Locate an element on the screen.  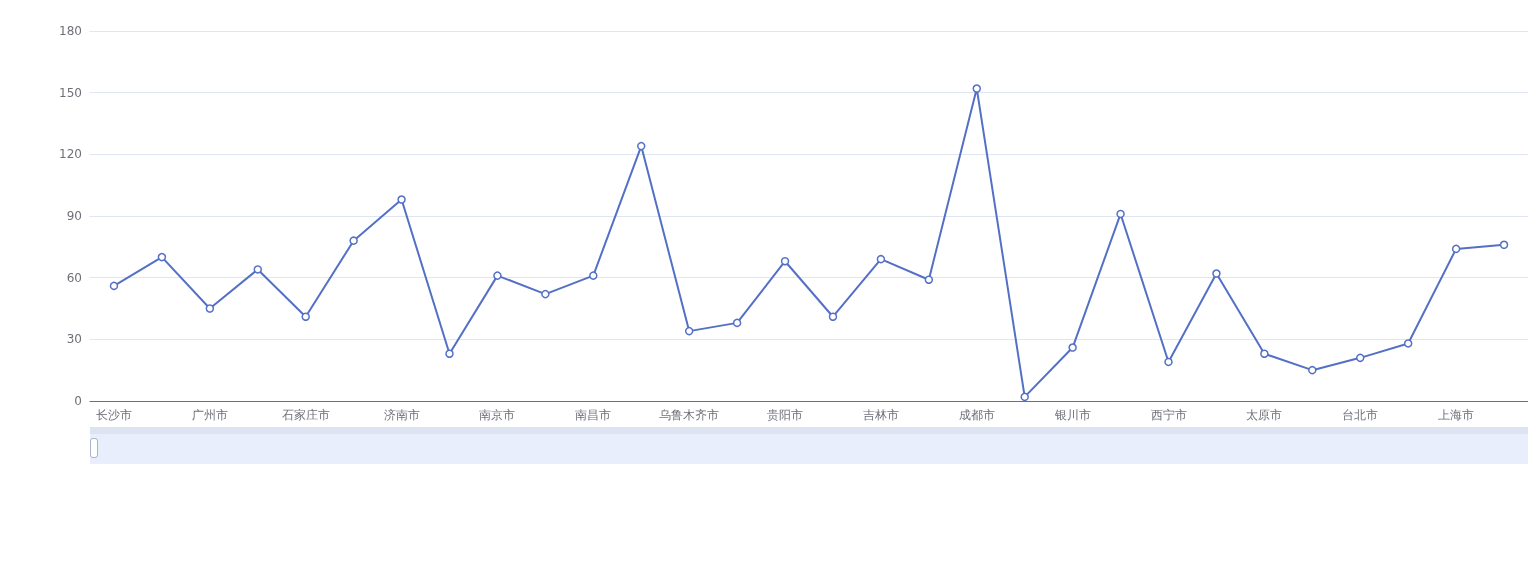
y-tick-label: 180 is located at coordinates (70, 31).